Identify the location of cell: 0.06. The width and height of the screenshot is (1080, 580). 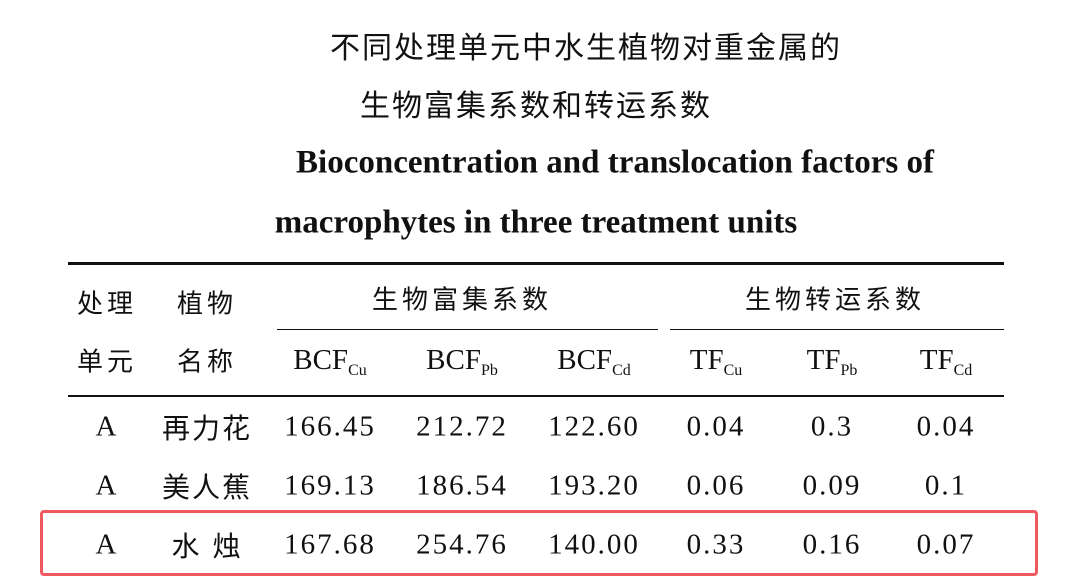
(716, 485).